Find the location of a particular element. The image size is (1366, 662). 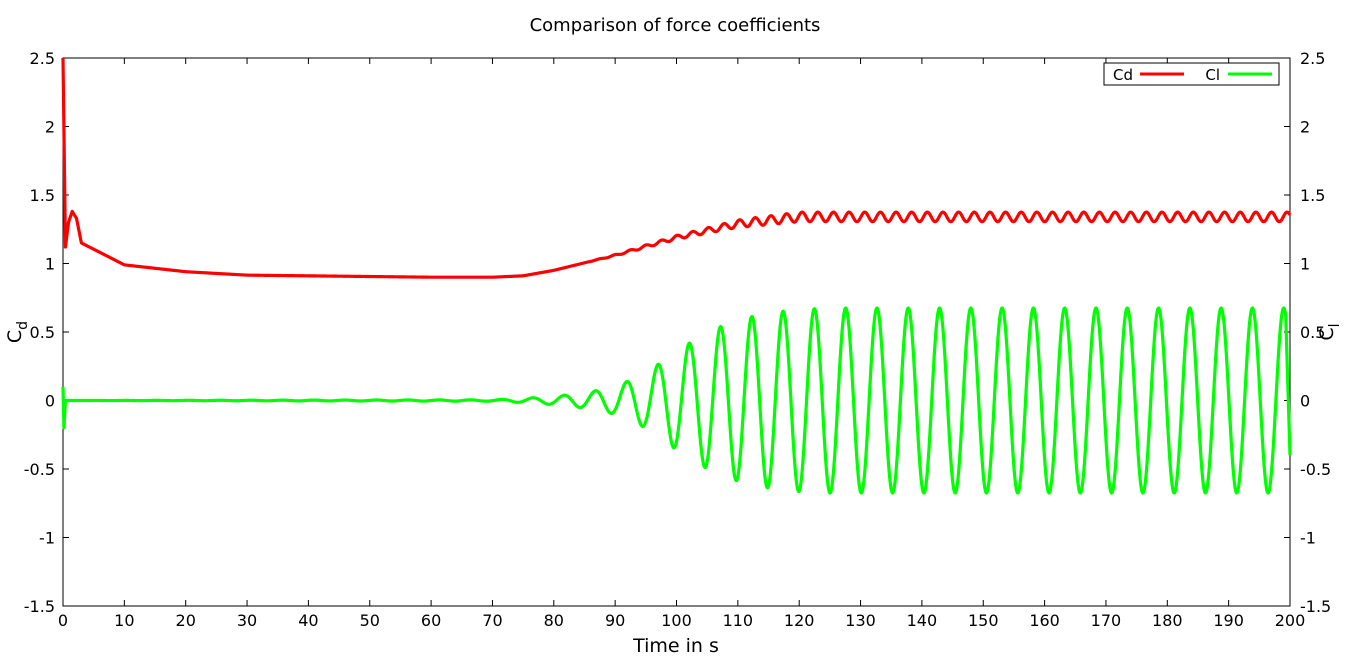

y-tick-label-left: -0.5 is located at coordinates (39, 469).